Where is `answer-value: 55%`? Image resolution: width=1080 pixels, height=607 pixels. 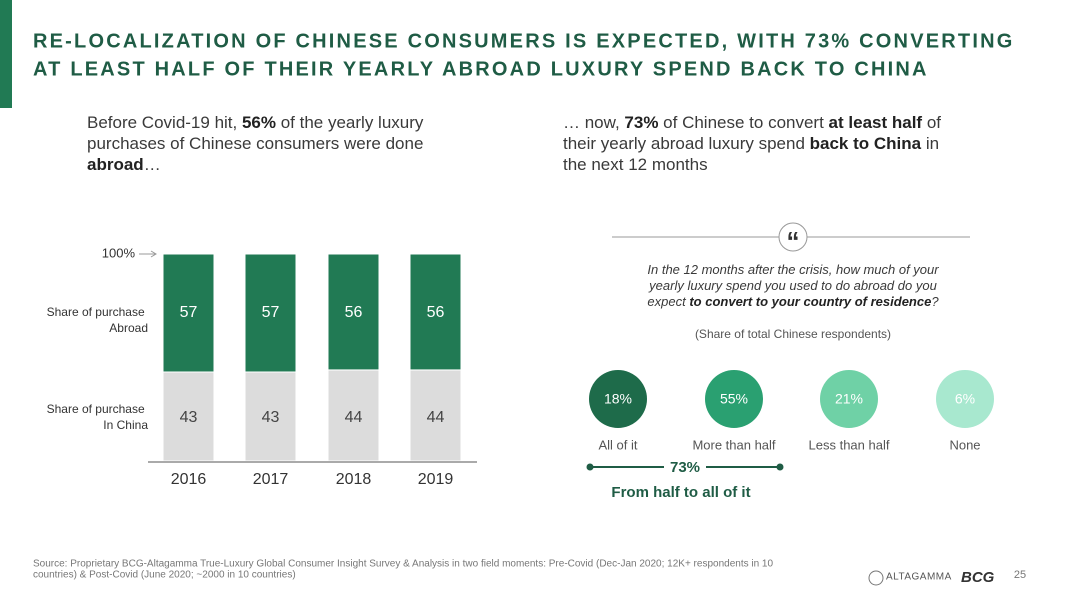 answer-value: 55% is located at coordinates (734, 399).